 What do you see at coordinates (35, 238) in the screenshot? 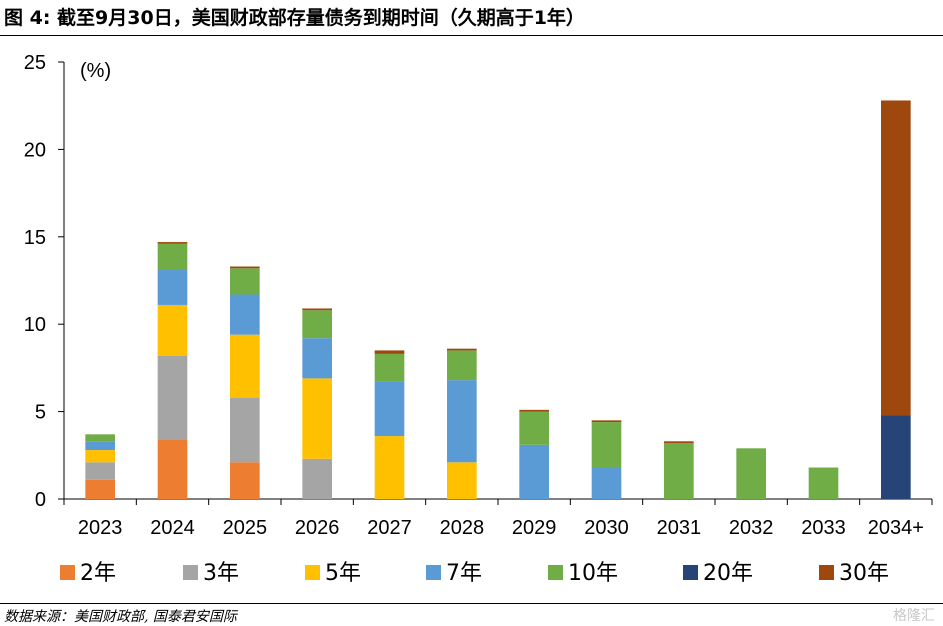
I see `y-tick-label: 15` at bounding box center [35, 238].